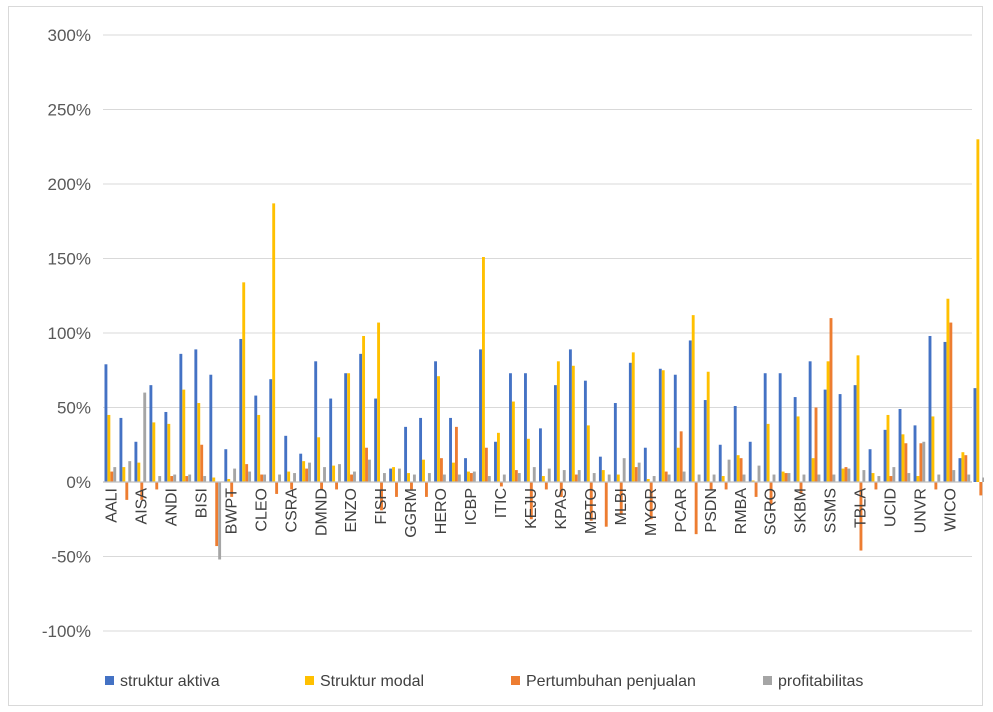 The width and height of the screenshot is (993, 712). What do you see at coordinates (891, 507) in the screenshot?
I see `x-category-label: UCID` at bounding box center [891, 507].